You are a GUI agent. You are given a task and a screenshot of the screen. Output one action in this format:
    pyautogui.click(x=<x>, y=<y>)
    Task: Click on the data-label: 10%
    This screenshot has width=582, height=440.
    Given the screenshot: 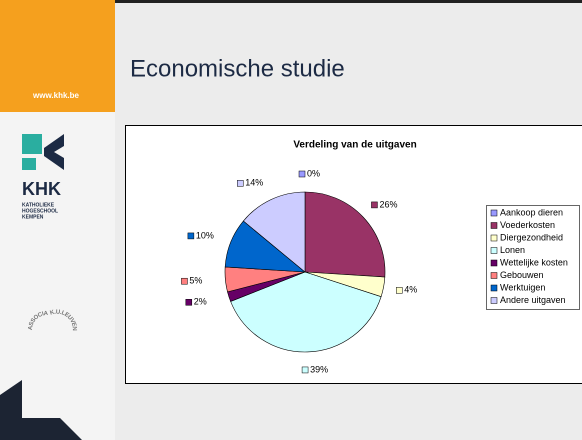 What is the action you would take?
    pyautogui.click(x=205, y=235)
    